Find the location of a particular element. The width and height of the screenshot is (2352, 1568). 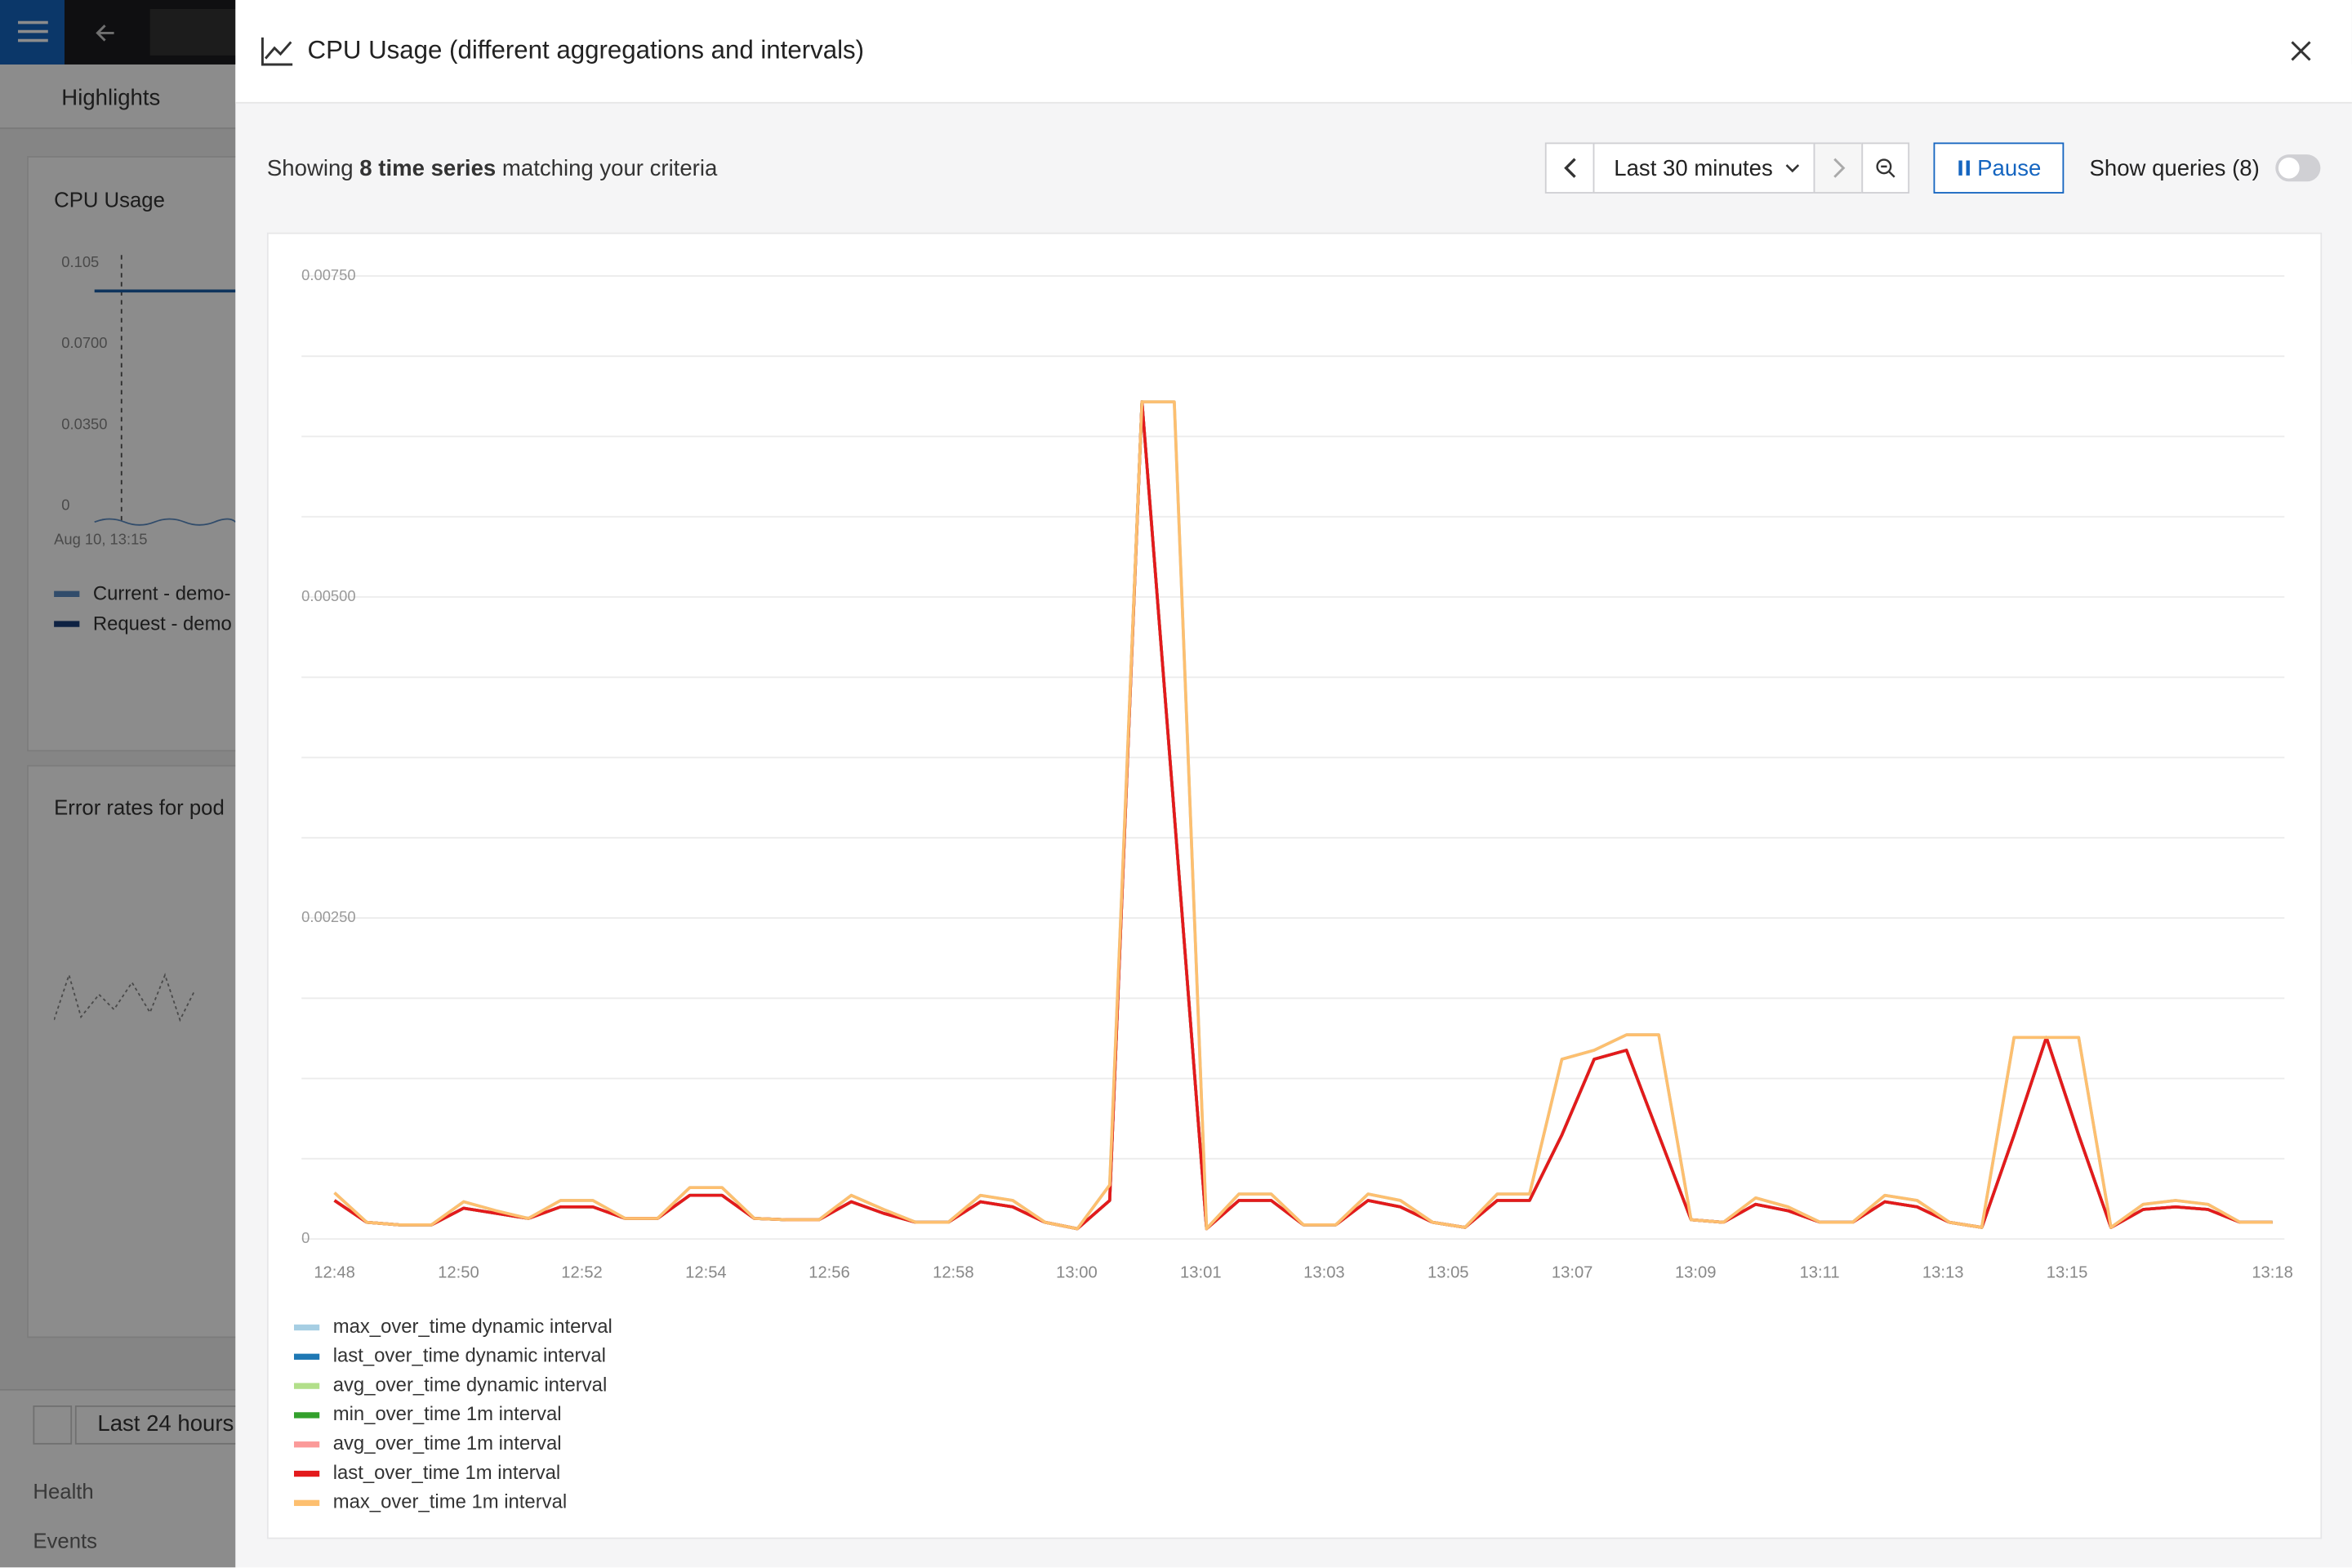

menu-button is located at coordinates (32, 32).